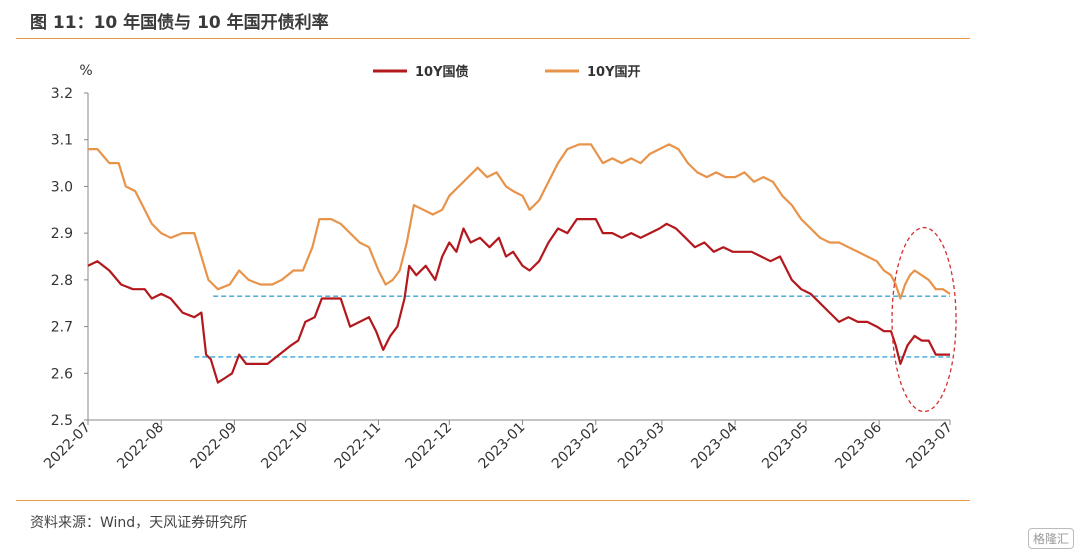 Image resolution: width=1080 pixels, height=555 pixels. What do you see at coordinates (493, 38) in the screenshot?
I see `title-rule` at bounding box center [493, 38].